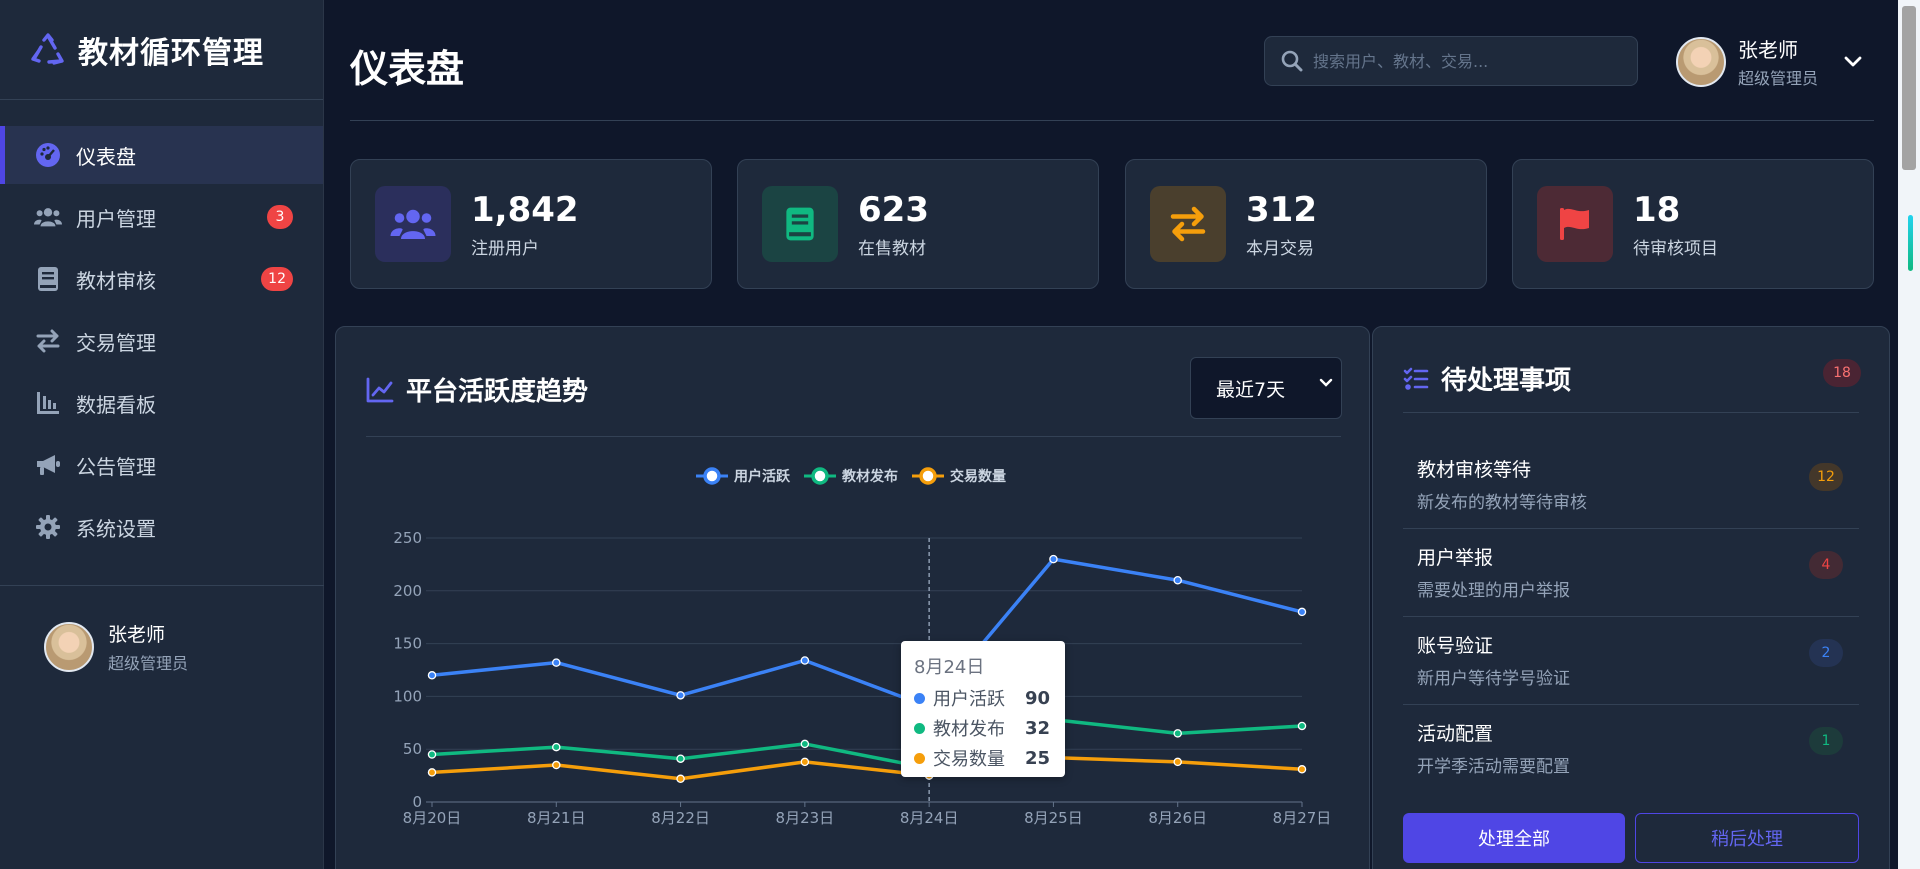  Describe the element at coordinates (983, 698) in the screenshot. I see `tooltip-row: 用户活跃 90` at that location.